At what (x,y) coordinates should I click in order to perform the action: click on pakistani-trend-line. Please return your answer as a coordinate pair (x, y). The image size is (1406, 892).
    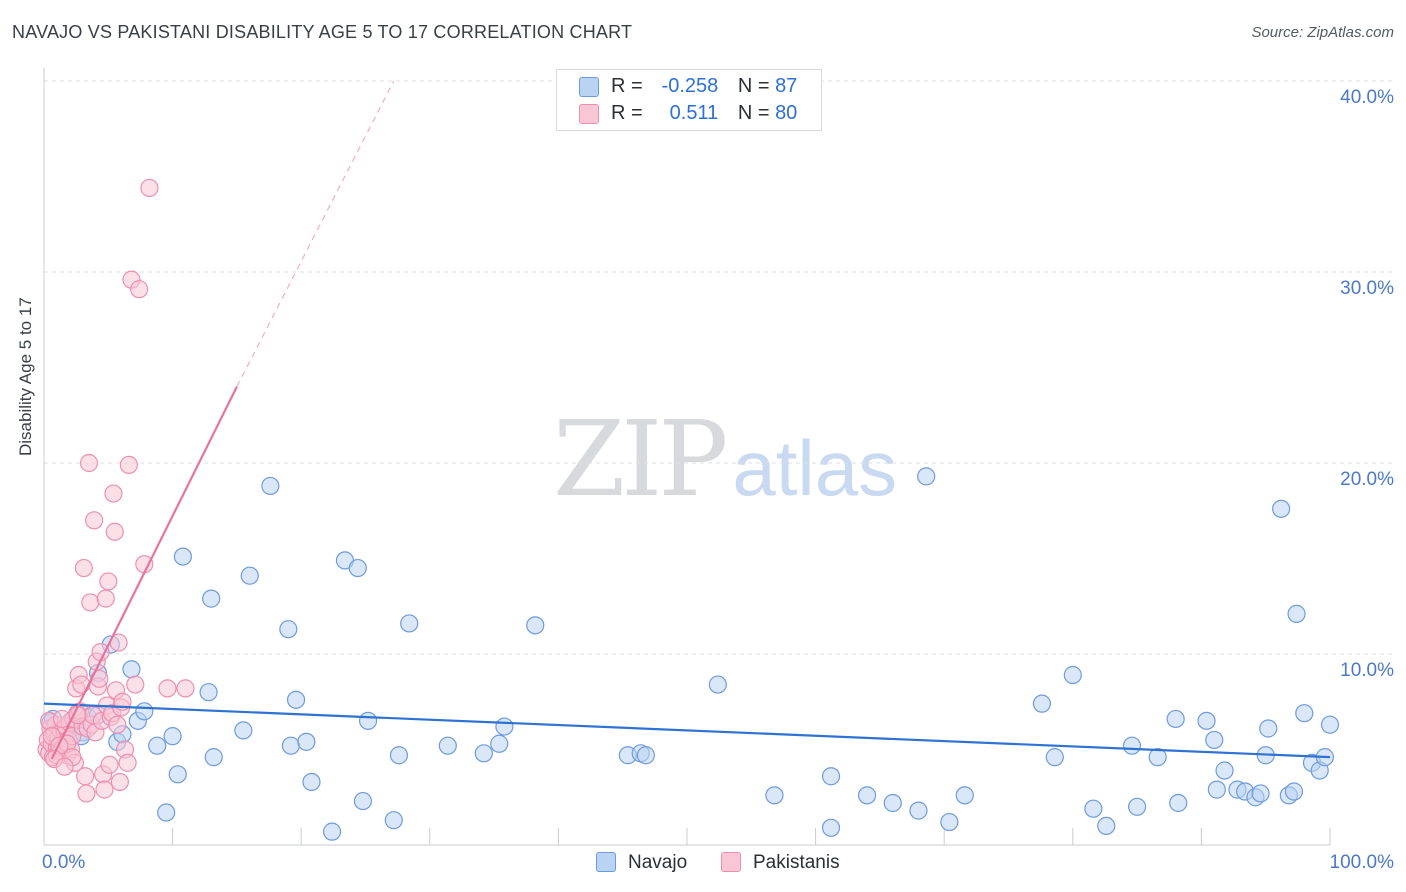
    Looking at the image, I should click on (144, 573).